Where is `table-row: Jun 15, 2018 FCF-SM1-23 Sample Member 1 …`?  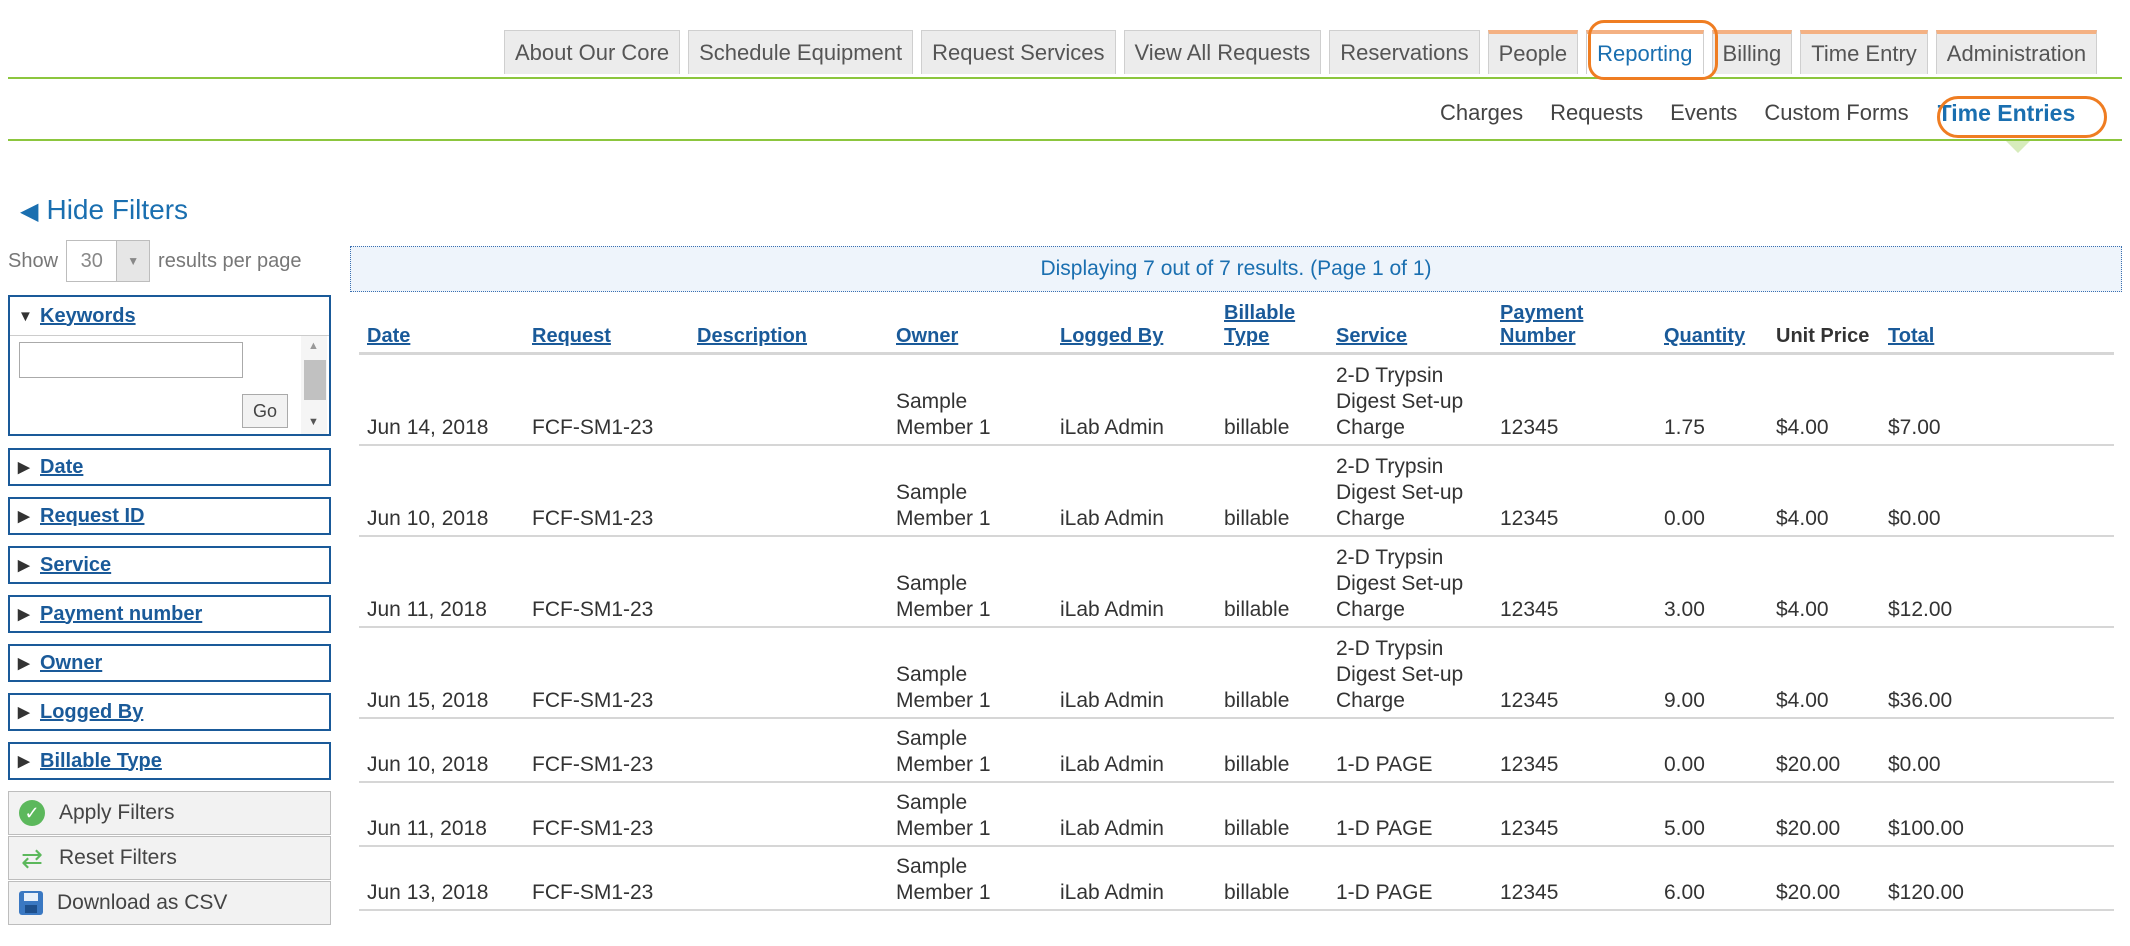 table-row: Jun 15, 2018 FCF-SM1-23 Sample Member 1 … is located at coordinates (1236, 673).